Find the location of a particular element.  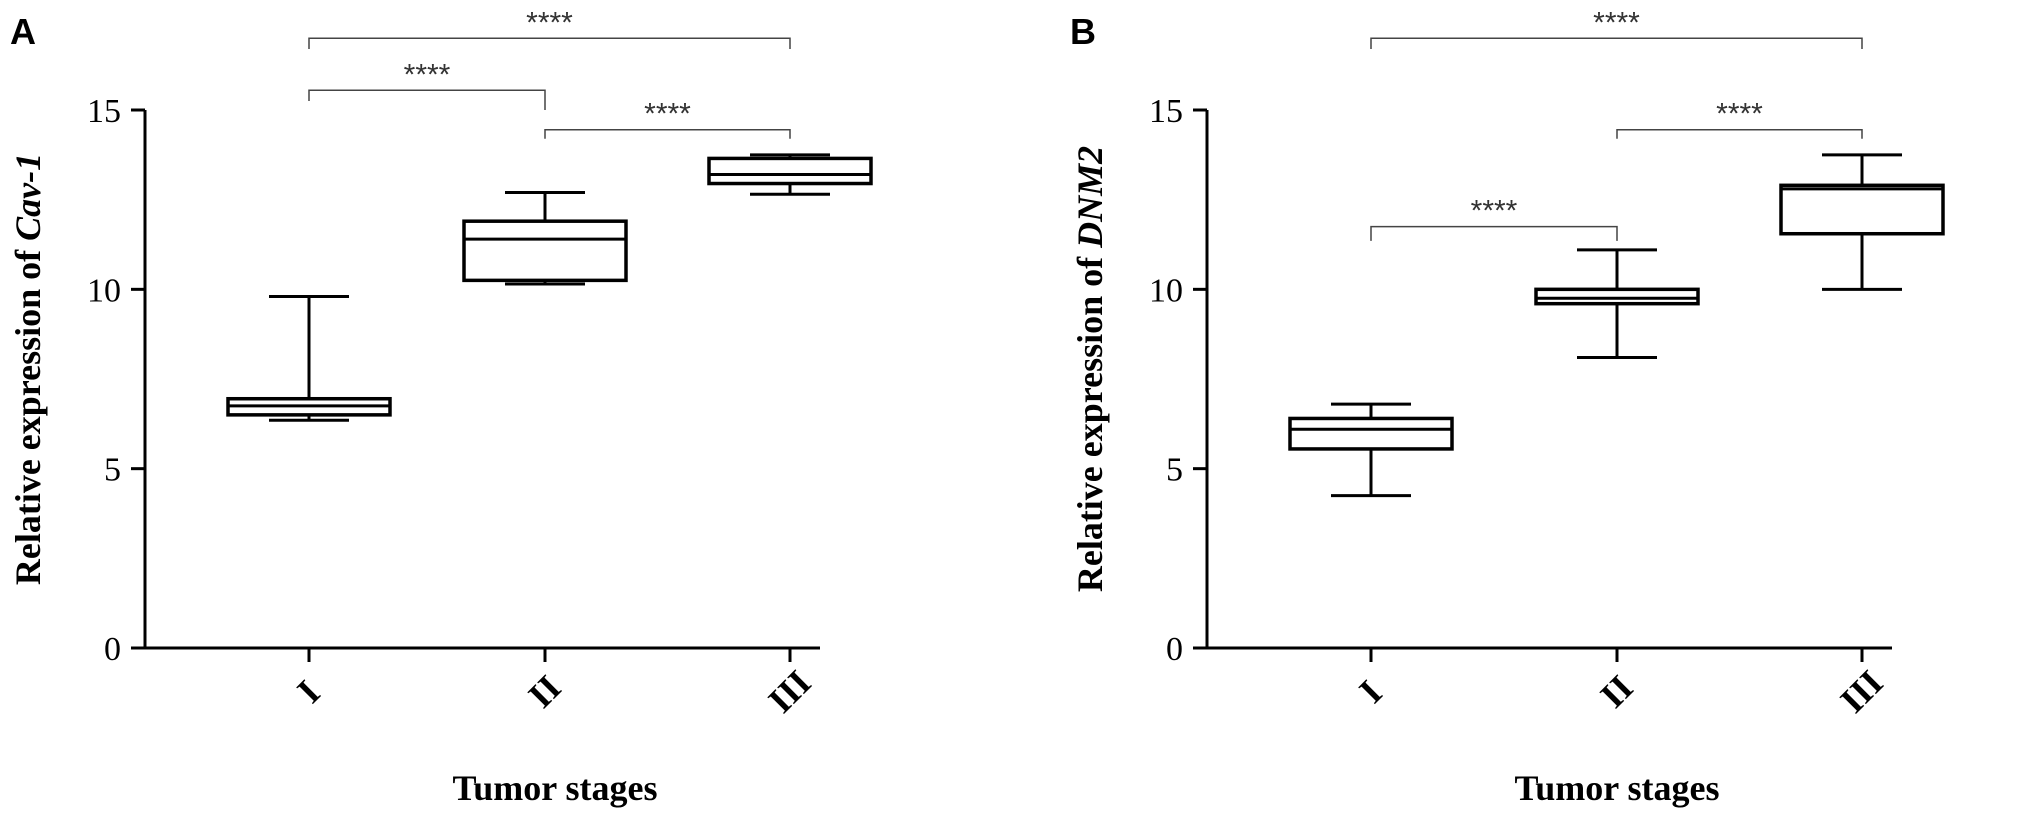

y-axis-title: Relative expression of Cav-1 is located at coordinates (28, 369).